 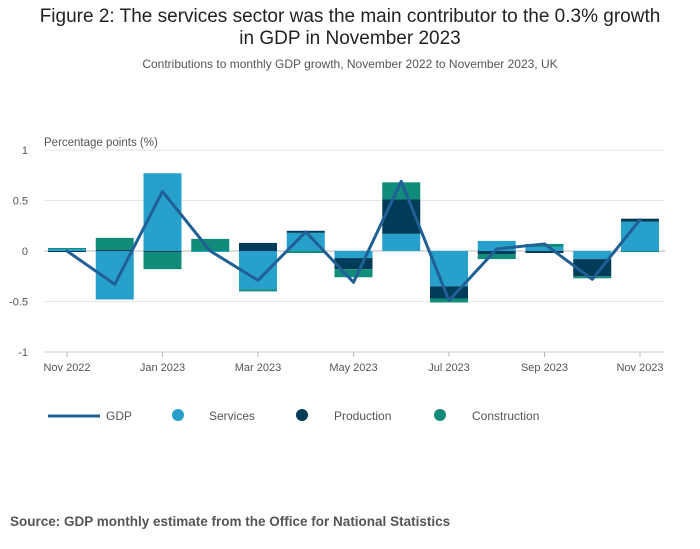 I want to click on x-tick-label: May 2023, so click(x=353, y=368).